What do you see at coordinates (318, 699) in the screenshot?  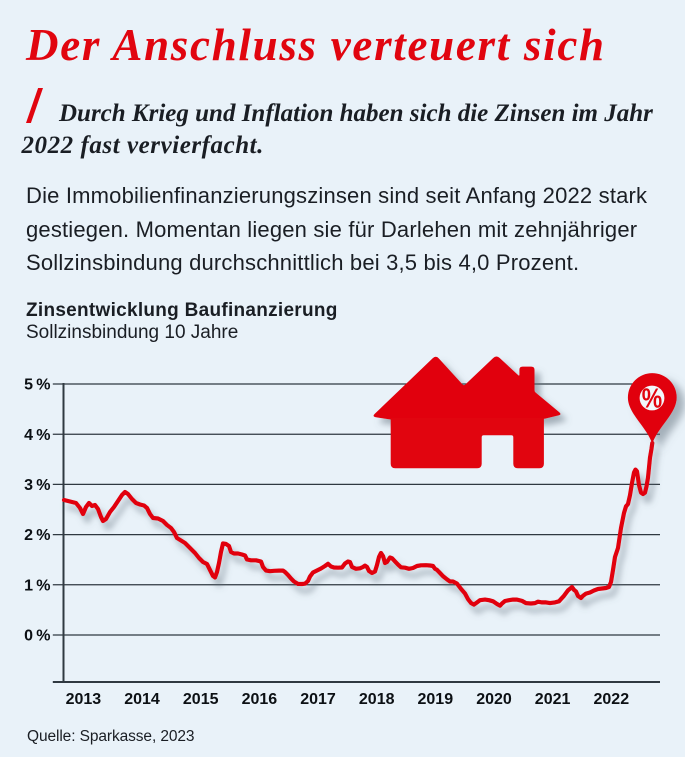 I see `svg-text: 2017` at bounding box center [318, 699].